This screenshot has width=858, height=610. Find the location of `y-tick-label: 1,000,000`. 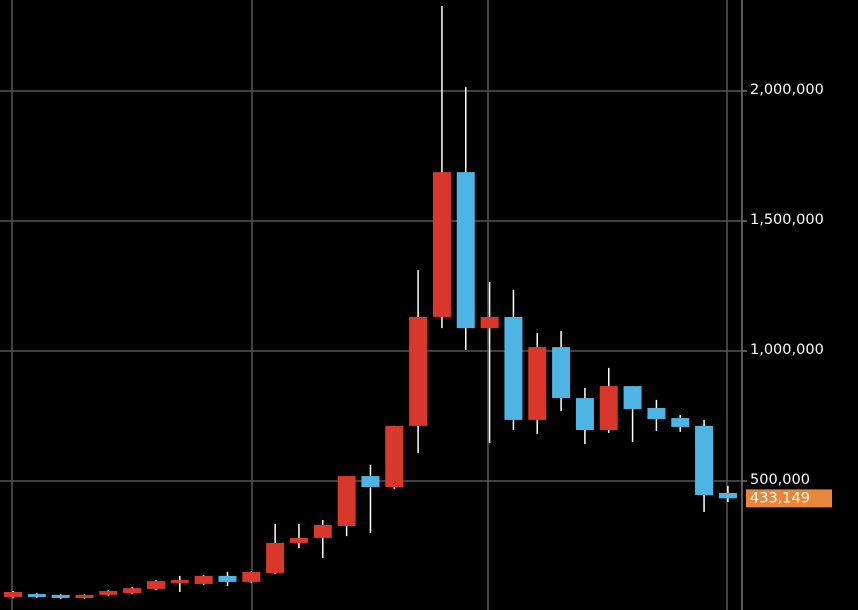

y-tick-label: 1,000,000 is located at coordinates (787, 350).